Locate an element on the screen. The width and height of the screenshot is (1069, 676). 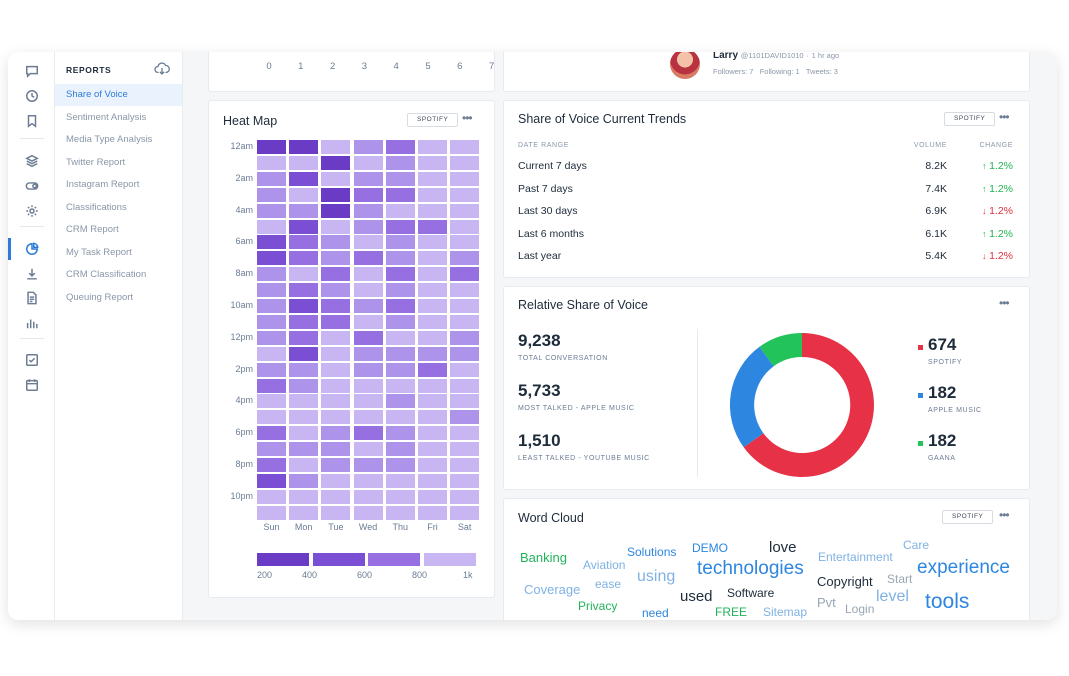
menu-item-crm-report: CRM Report is located at coordinates (92, 229).